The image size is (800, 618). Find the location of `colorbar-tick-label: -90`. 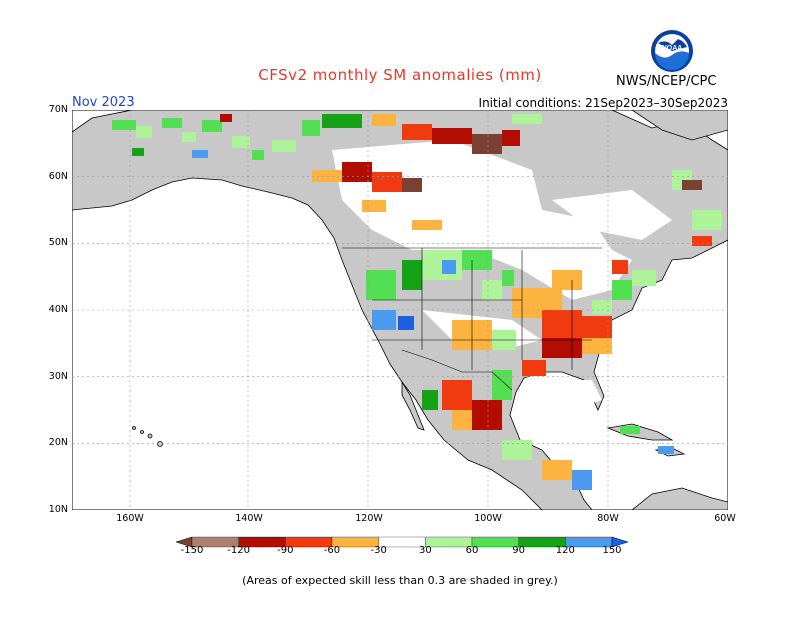

colorbar-tick-label: -90 is located at coordinates (285, 550).